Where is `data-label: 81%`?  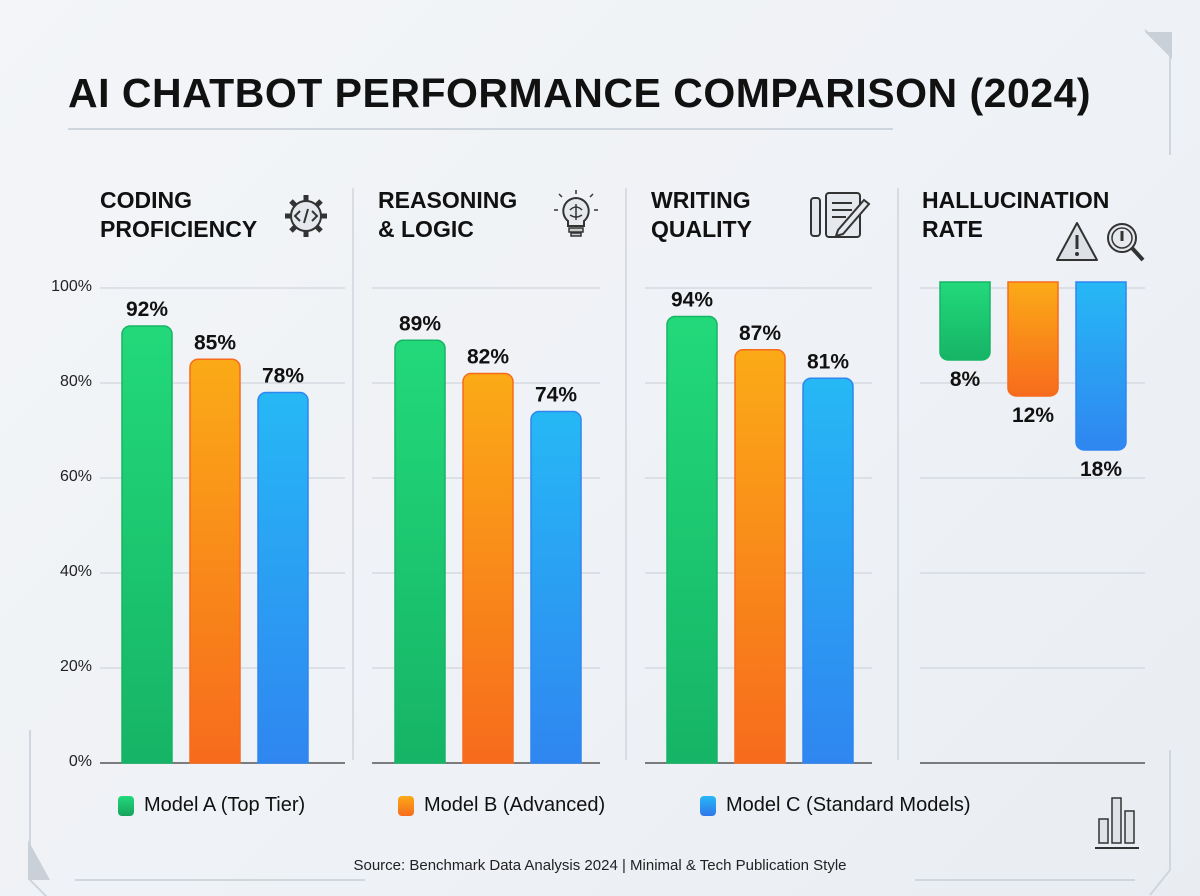
data-label: 81% is located at coordinates (828, 361).